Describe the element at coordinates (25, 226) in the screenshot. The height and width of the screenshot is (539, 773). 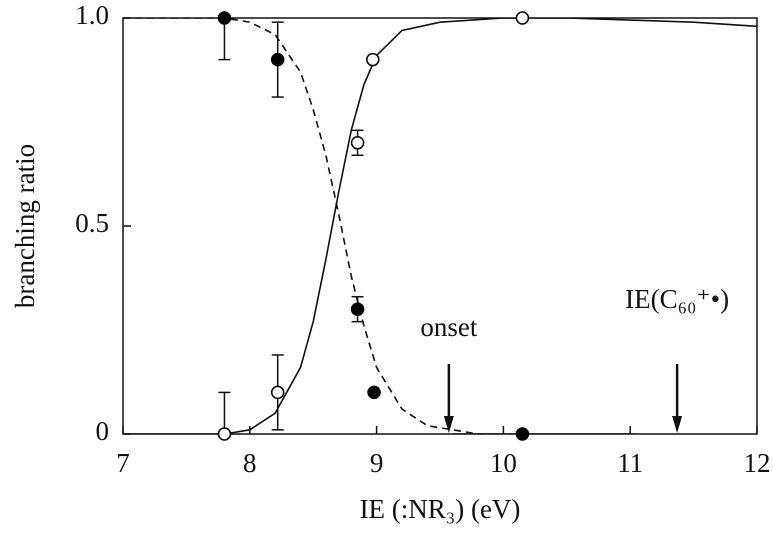
I see `y-axis-label: branching ratio` at that location.